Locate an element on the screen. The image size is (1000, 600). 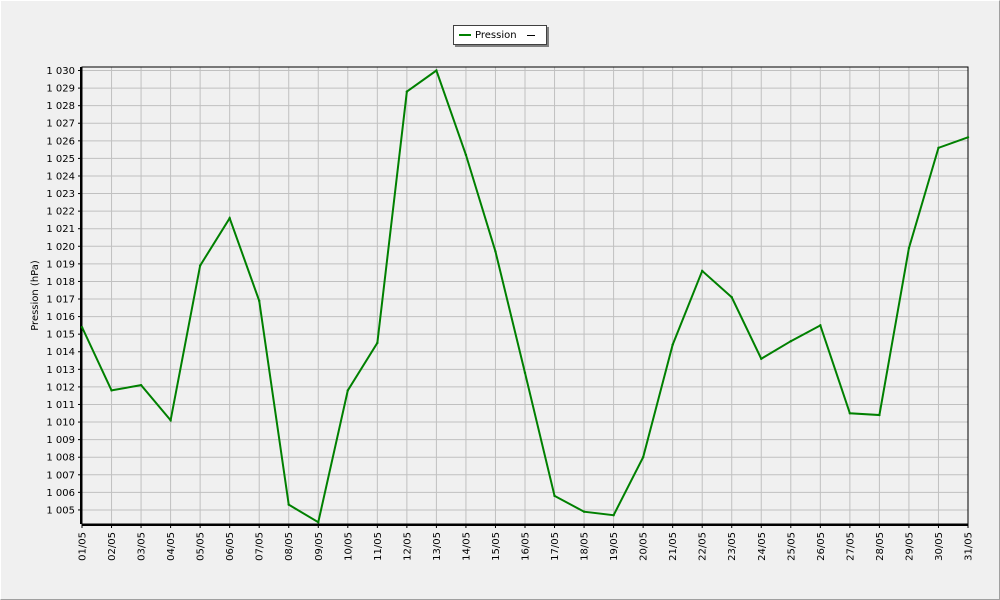
x-tick-label: 09/05 is located at coordinates (319, 546).